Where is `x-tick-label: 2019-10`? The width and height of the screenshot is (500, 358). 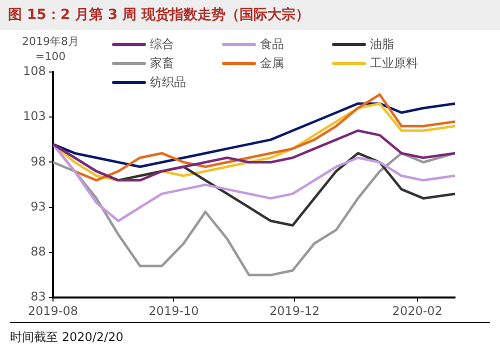 x-tick-label: 2019-10 is located at coordinates (173, 311).